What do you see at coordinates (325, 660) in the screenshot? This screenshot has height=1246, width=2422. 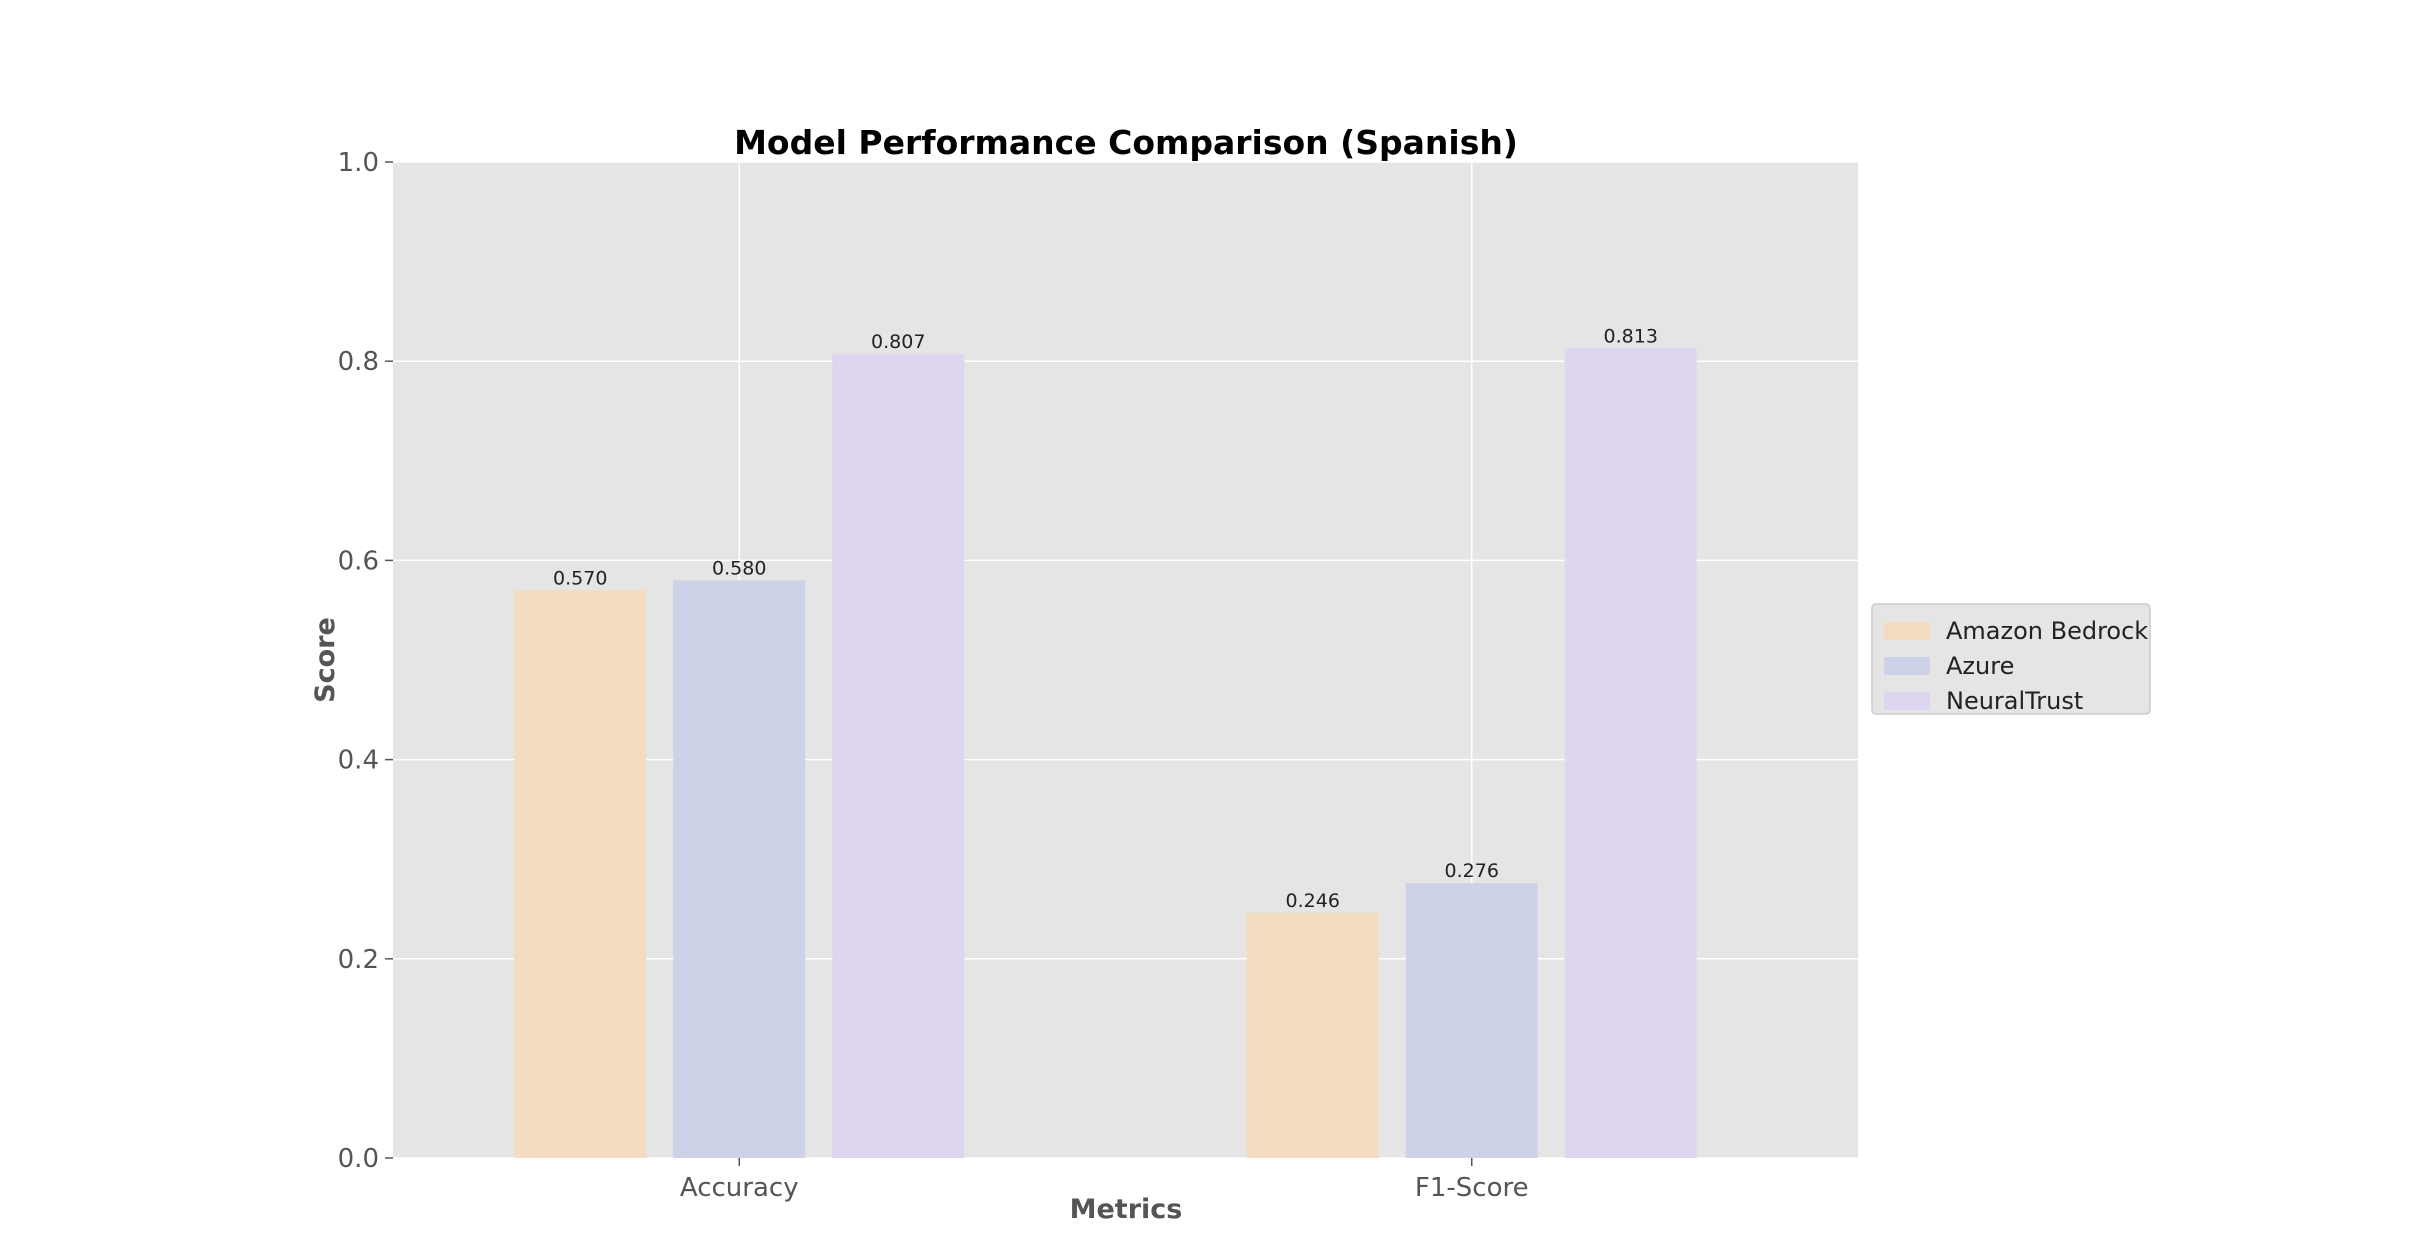 I see `y-axis-label: Score` at bounding box center [325, 660].